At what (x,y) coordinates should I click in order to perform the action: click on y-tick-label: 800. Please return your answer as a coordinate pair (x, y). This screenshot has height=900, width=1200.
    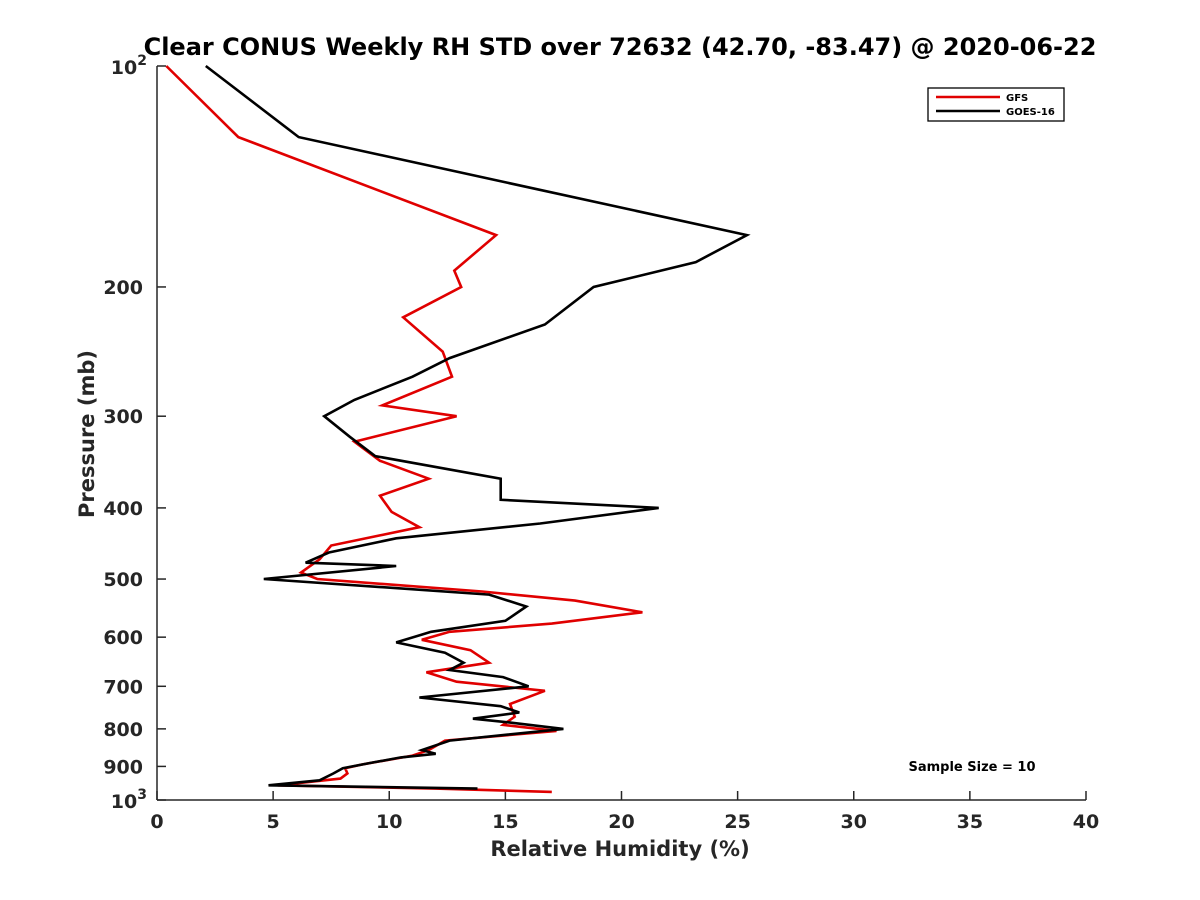
    Looking at the image, I should click on (123, 730).